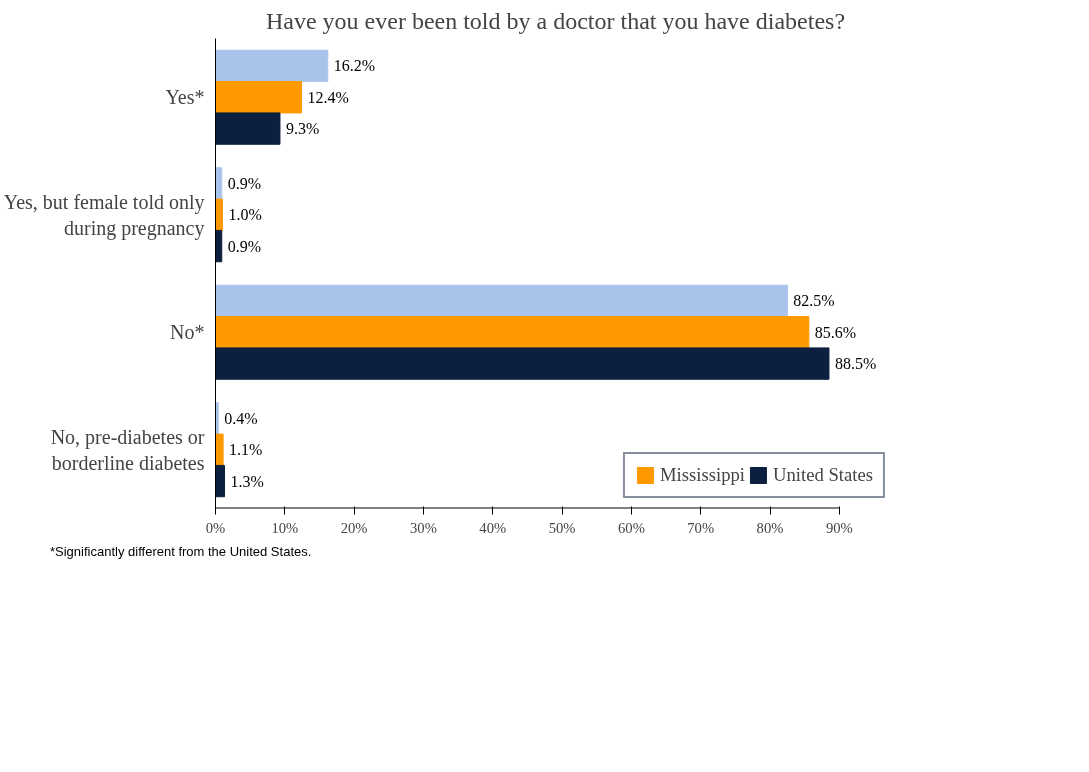  Describe the element at coordinates (631, 527) in the screenshot. I see `x-tick-label: 60%` at that location.